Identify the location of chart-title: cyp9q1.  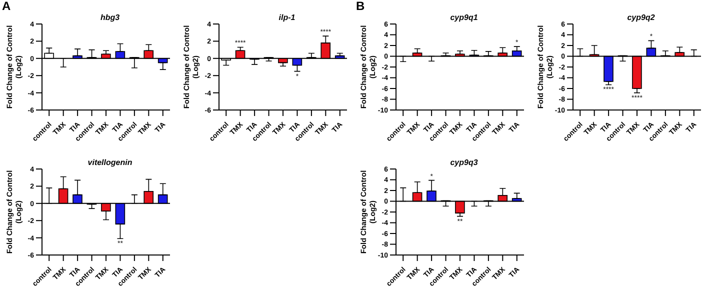
(464, 17).